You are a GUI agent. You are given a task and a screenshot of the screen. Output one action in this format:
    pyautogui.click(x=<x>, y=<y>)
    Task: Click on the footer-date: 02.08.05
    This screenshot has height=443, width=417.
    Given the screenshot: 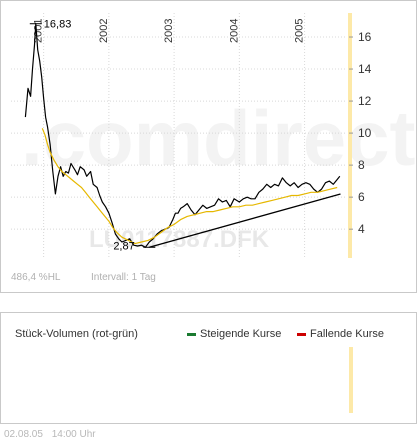 What is the action you would take?
    pyautogui.click(x=23, y=434)
    